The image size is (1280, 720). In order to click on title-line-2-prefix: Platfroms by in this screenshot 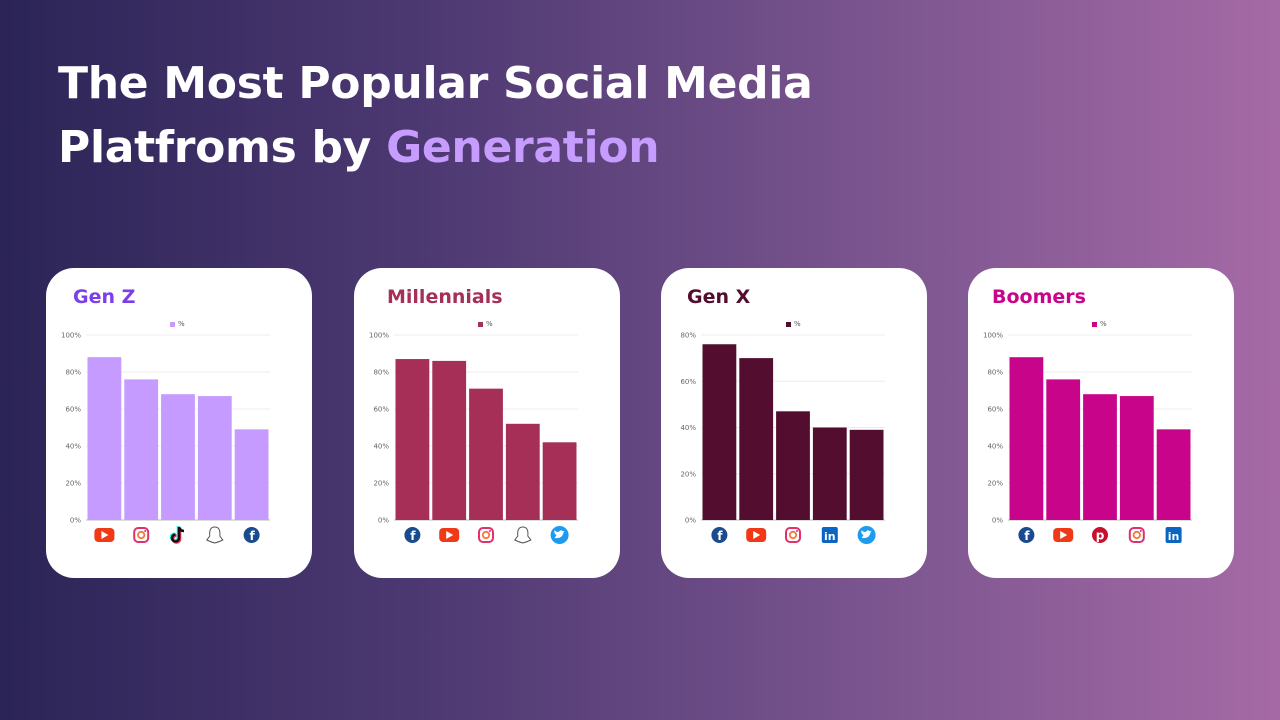, I will do `click(222, 147)`.